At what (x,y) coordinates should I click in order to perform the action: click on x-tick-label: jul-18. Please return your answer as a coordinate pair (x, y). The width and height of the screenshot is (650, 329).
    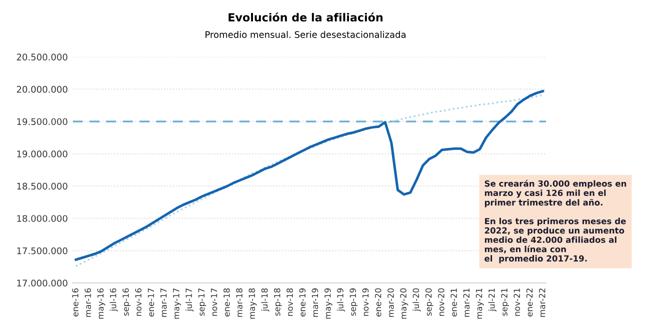
    Looking at the image, I should click on (265, 300).